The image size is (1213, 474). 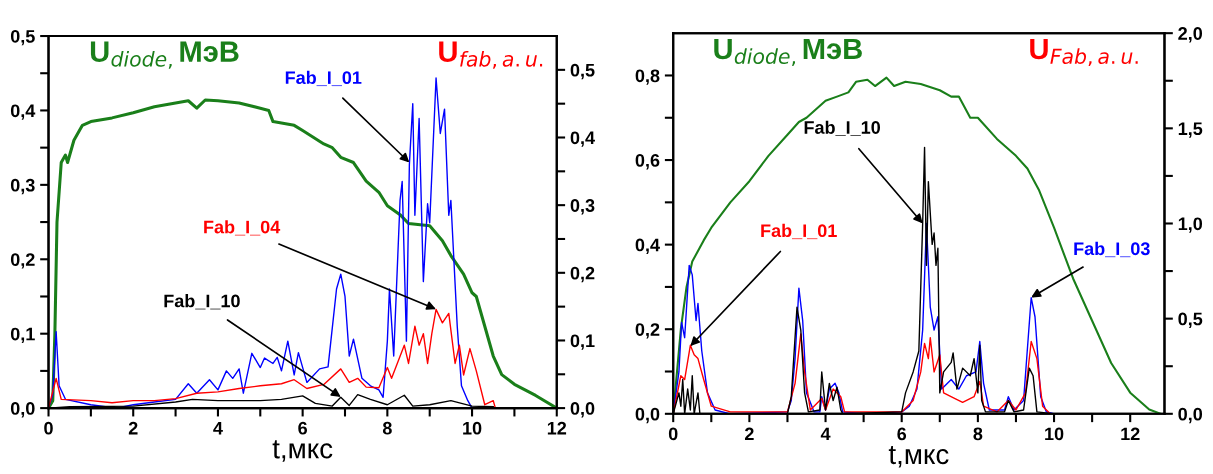 What do you see at coordinates (22, 335) in the screenshot?
I see `y-tick-label: 0,1` at bounding box center [22, 335].